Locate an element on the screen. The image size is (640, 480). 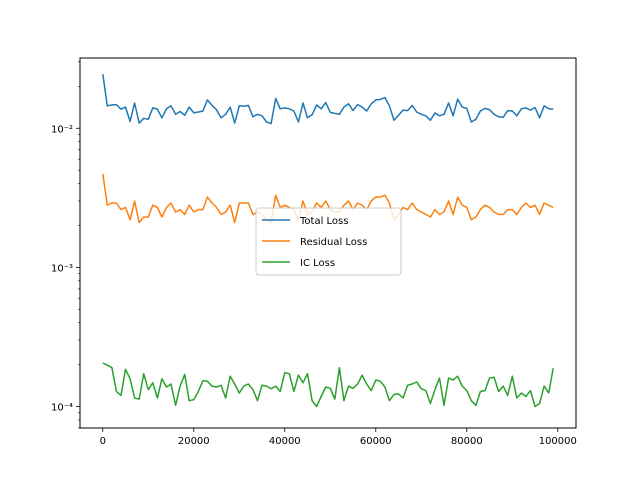
x-tick-label: 20000 is located at coordinates (194, 441).